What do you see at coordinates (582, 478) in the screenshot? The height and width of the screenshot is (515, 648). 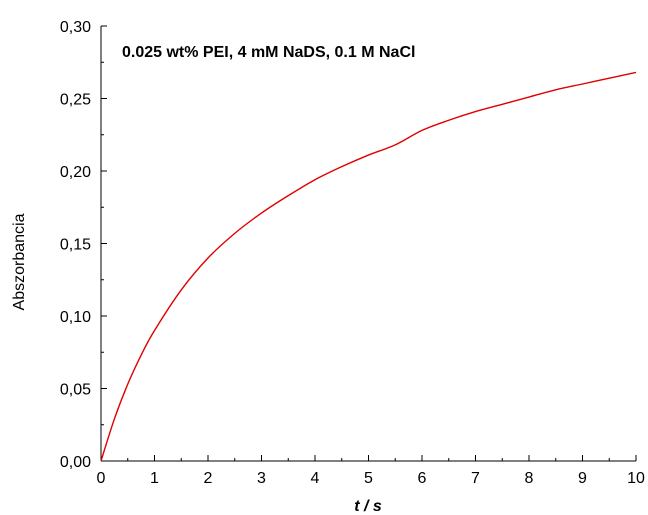 I see `x-tick-label: 9` at bounding box center [582, 478].